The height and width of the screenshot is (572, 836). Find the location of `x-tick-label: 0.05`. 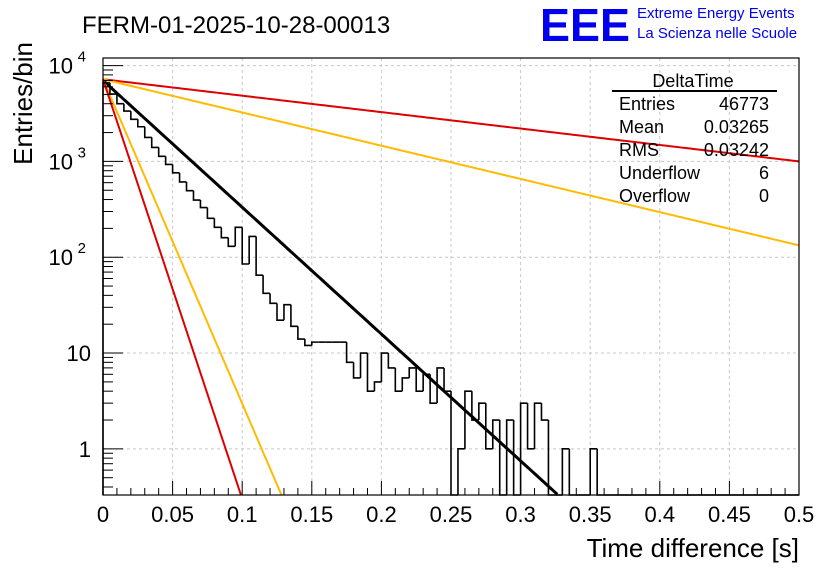

x-tick-label: 0.05 is located at coordinates (172, 514).